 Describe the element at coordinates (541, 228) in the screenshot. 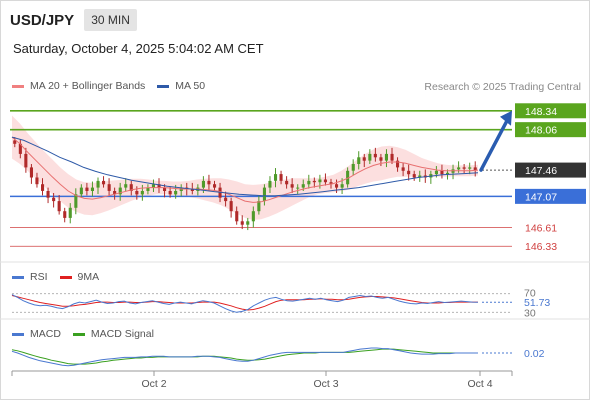

I see `level-label: 146.61` at that location.